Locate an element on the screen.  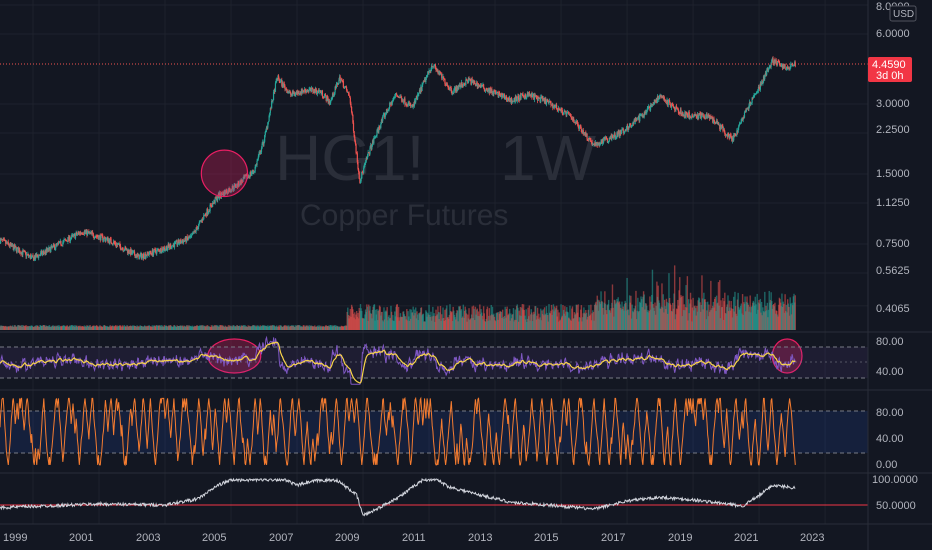
ratio-axis: 100.0000 50.0000 is located at coordinates (895, 493).